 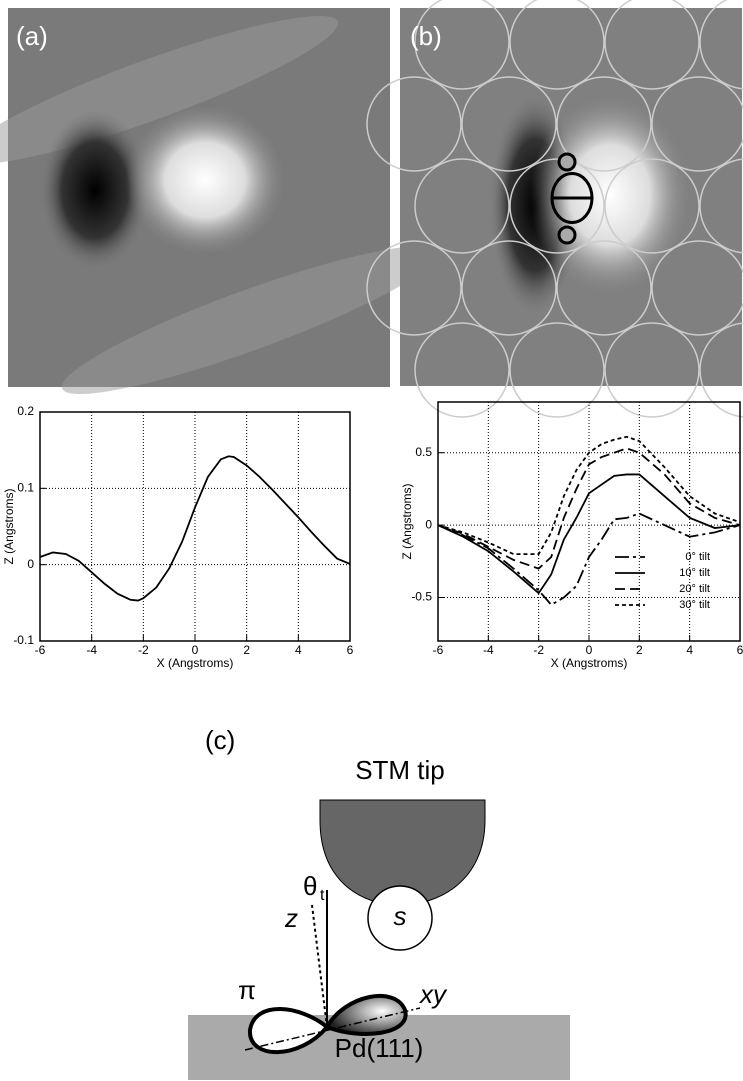 I want to click on pi-label: π, so click(x=247, y=990).